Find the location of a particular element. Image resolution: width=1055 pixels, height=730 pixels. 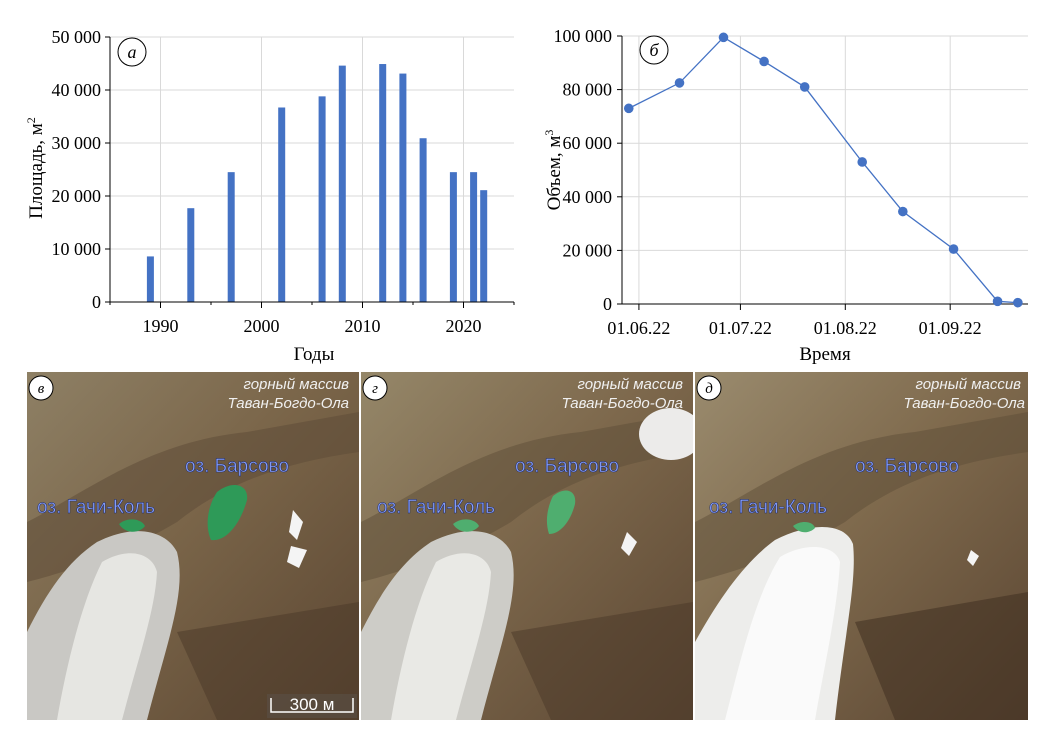

scale-bar is located at coordinates (312, 705).